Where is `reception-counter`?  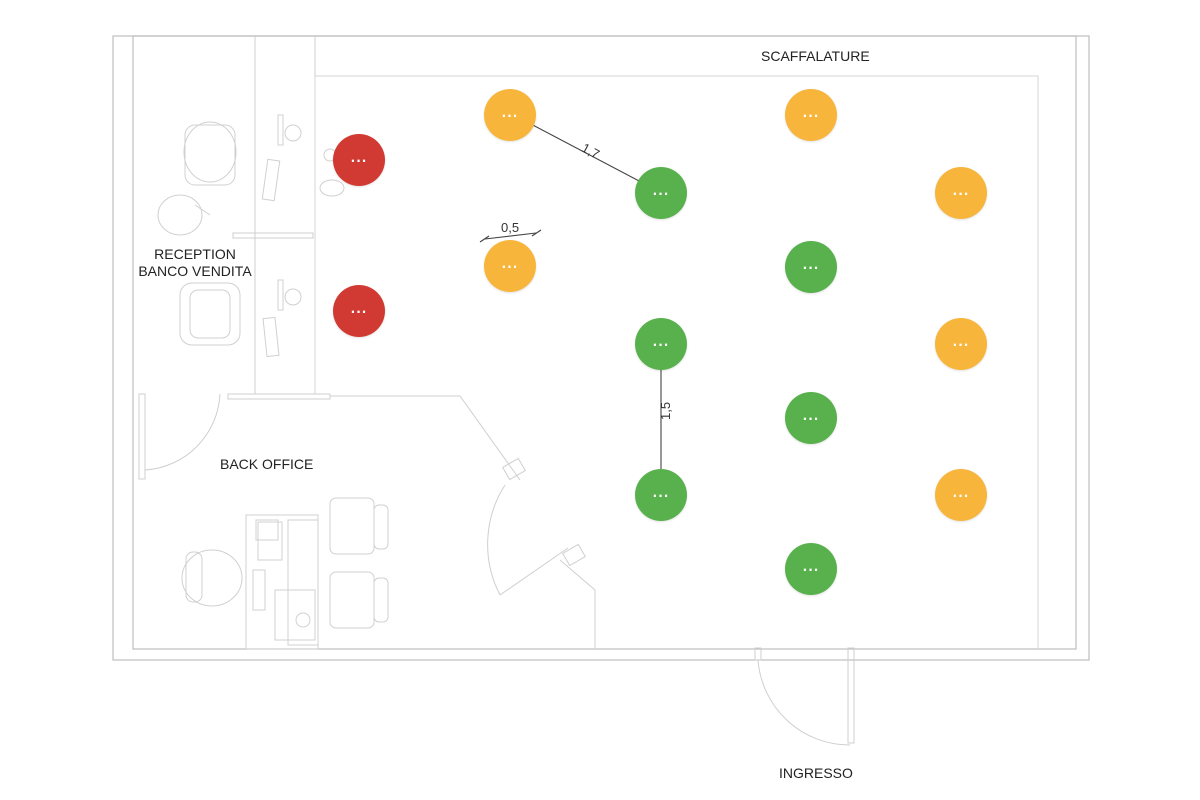 reception-counter is located at coordinates (274, 215).